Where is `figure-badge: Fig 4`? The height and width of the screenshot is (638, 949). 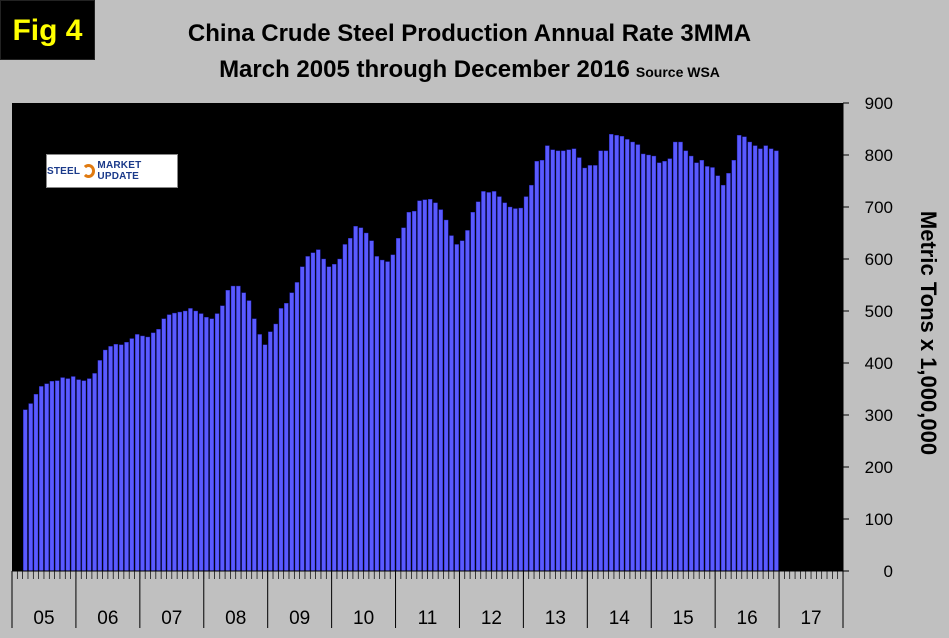 figure-badge: Fig 4 is located at coordinates (47, 30).